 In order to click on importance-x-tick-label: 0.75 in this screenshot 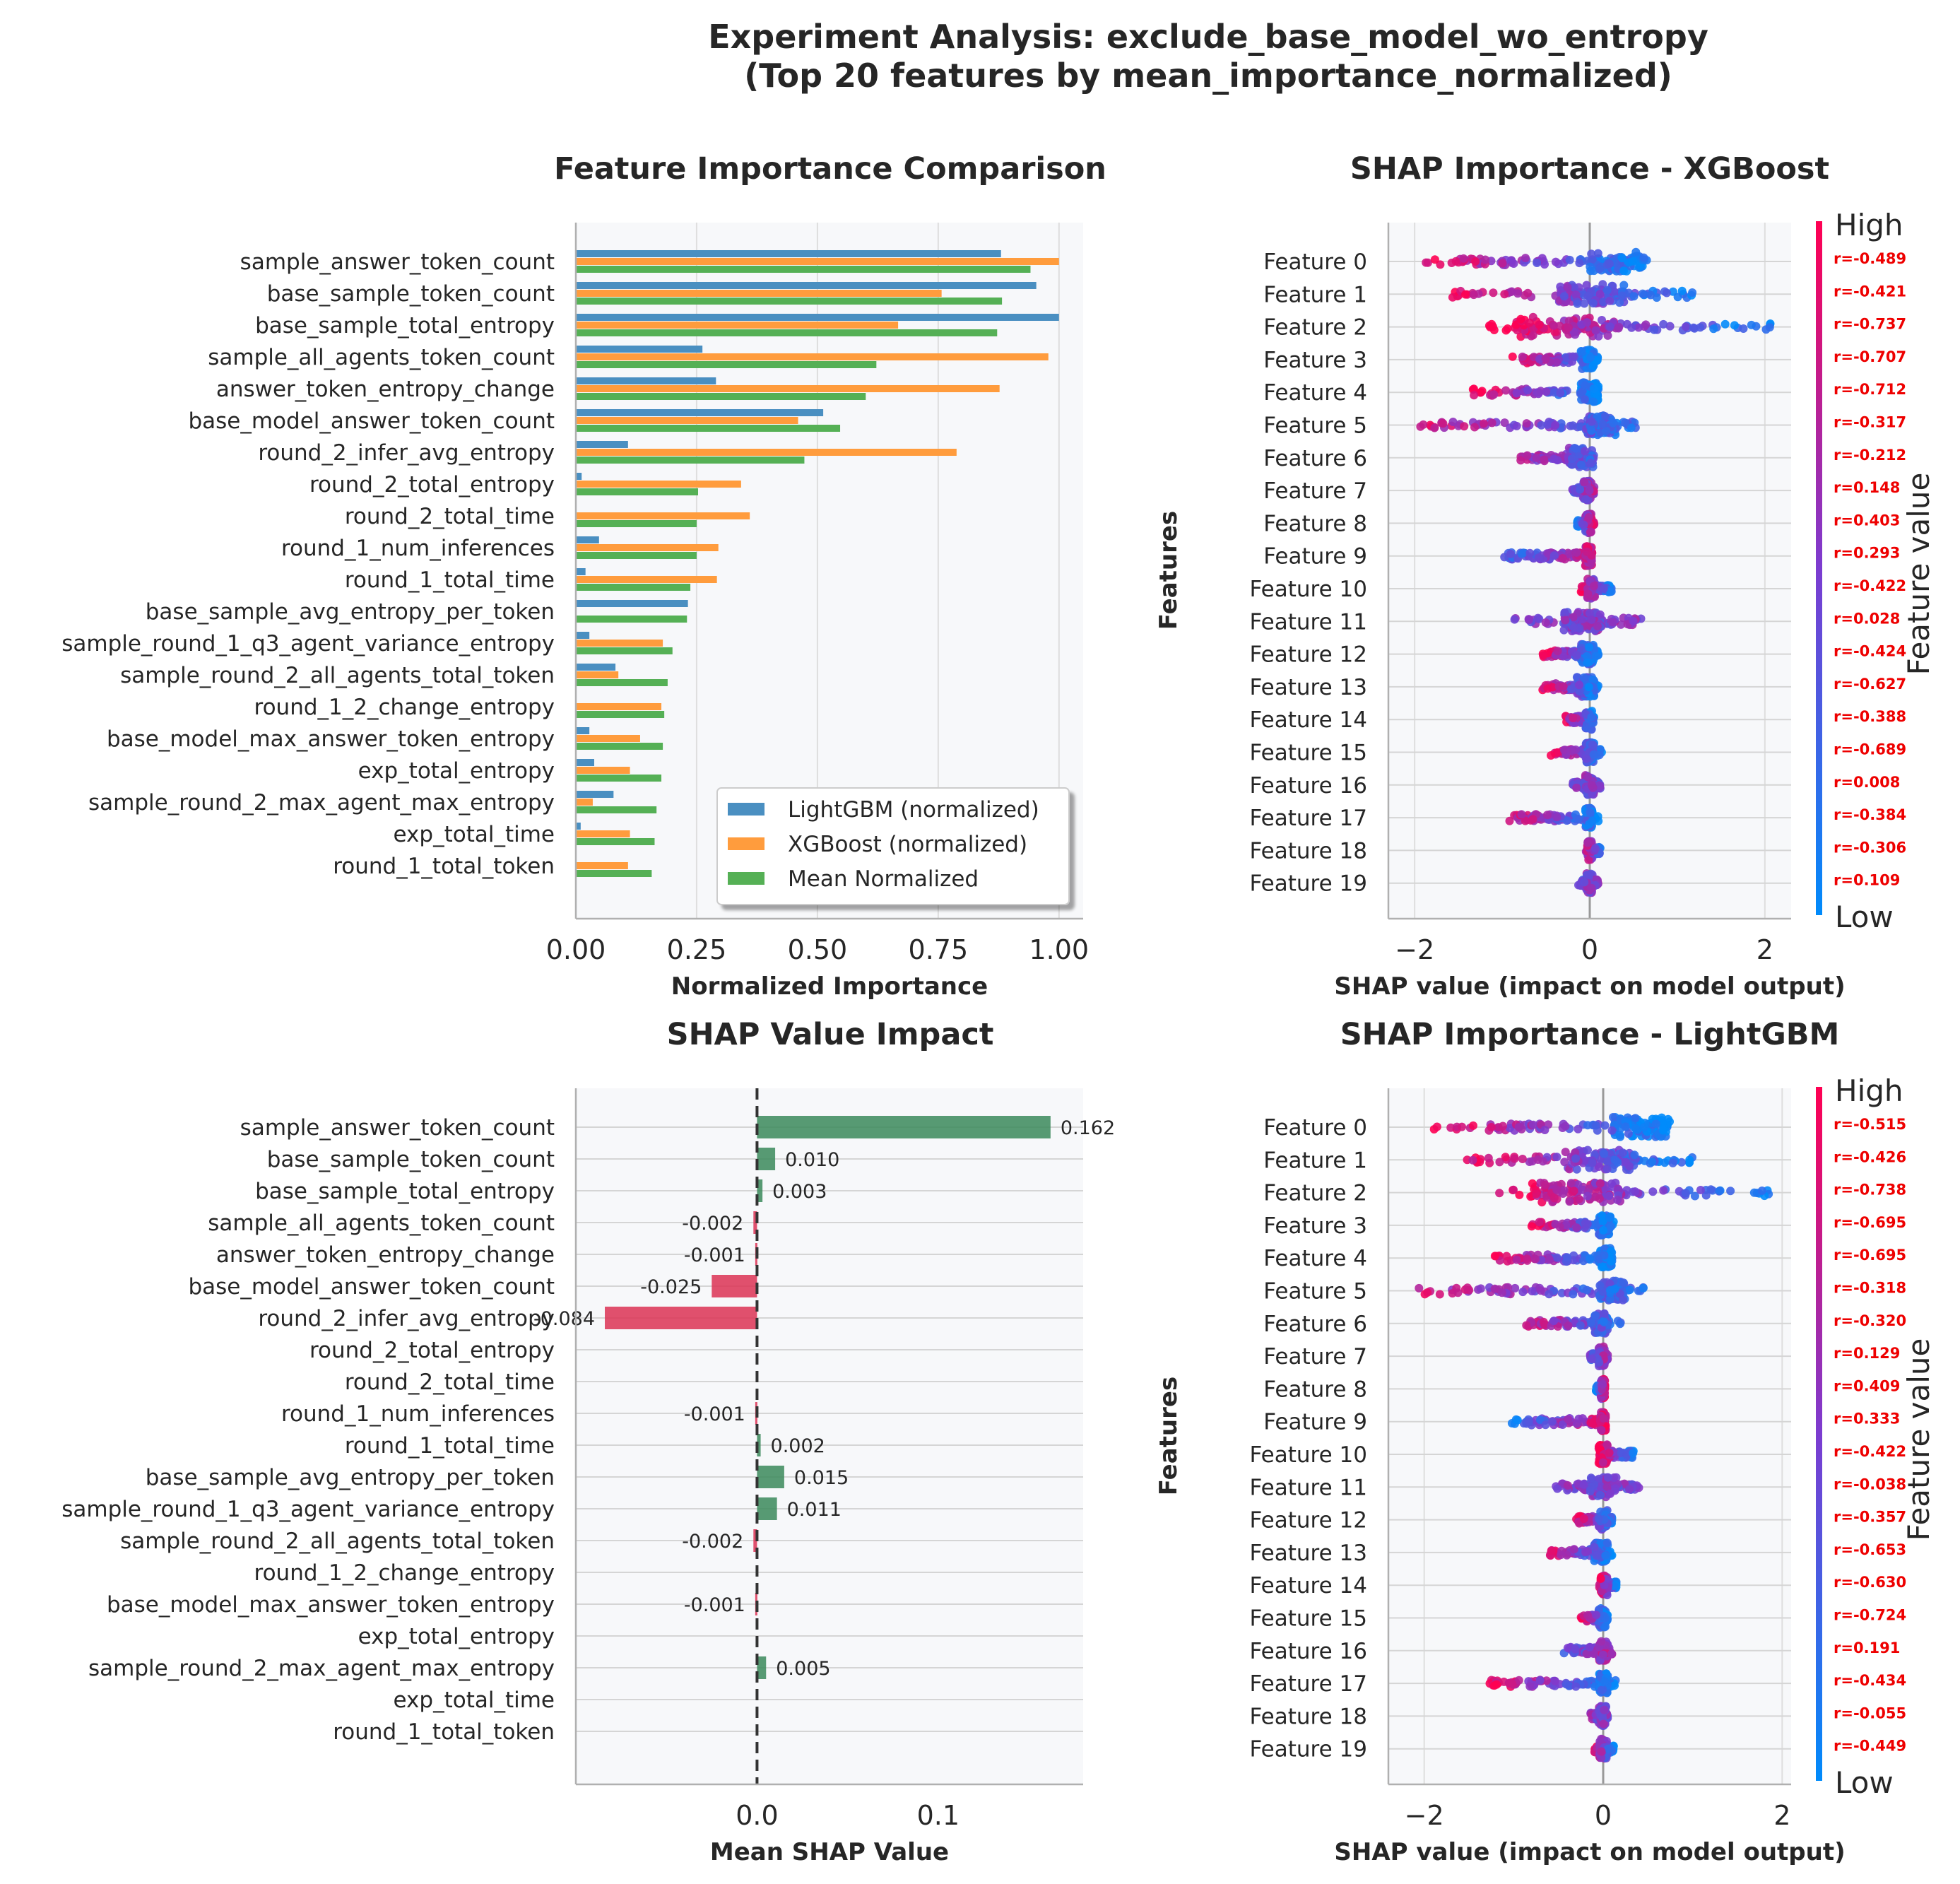, I will do `click(939, 949)`.